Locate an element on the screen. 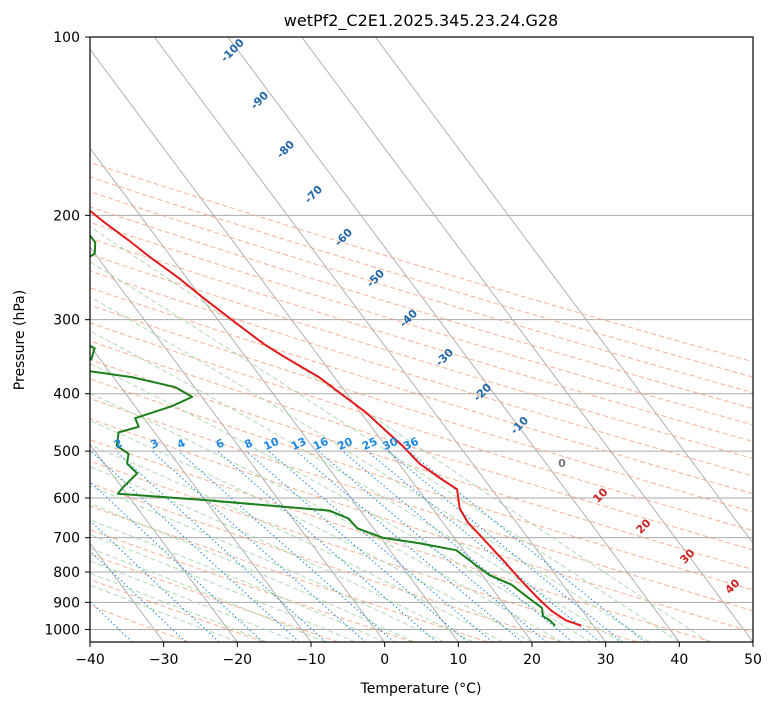  x-tick-label: 30 is located at coordinates (606, 660).